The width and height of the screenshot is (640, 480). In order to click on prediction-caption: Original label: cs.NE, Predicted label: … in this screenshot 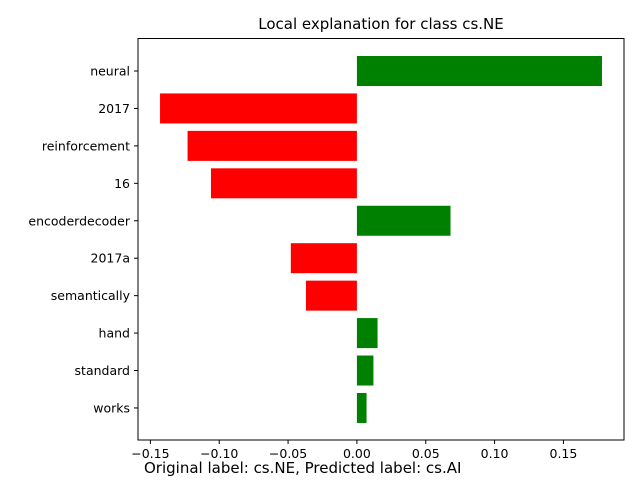, I will do `click(303, 468)`.